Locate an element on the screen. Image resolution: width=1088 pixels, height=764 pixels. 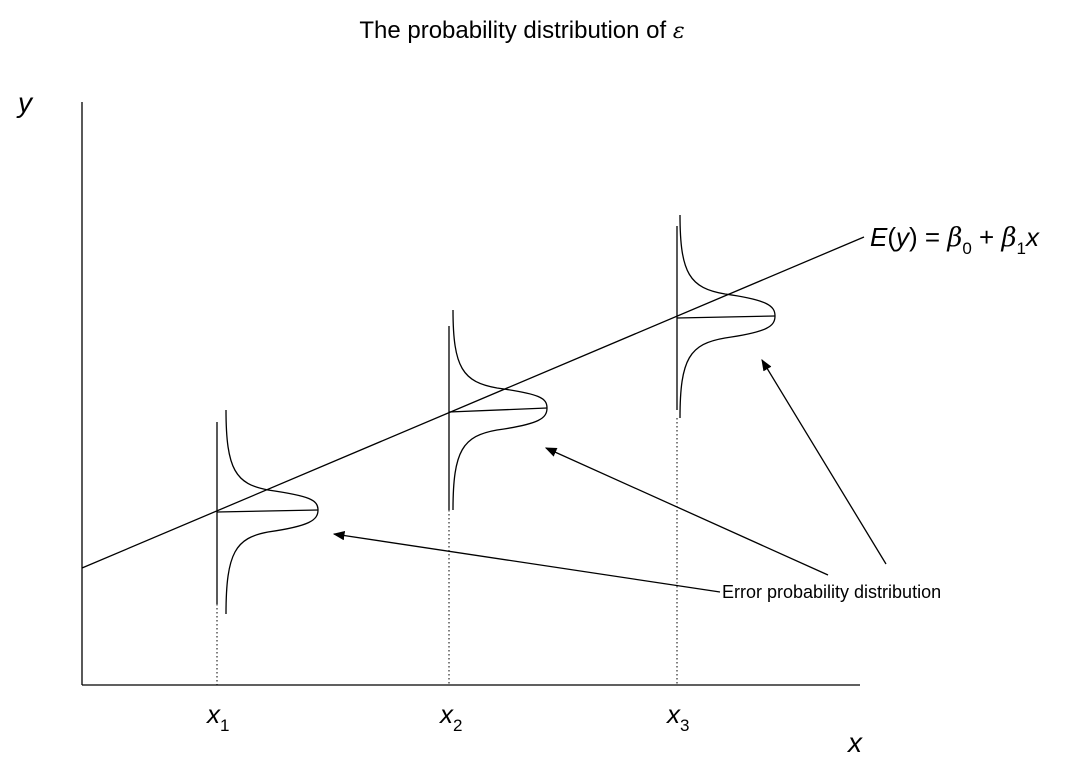
distribution-1-curve is located at coordinates (272, 512).